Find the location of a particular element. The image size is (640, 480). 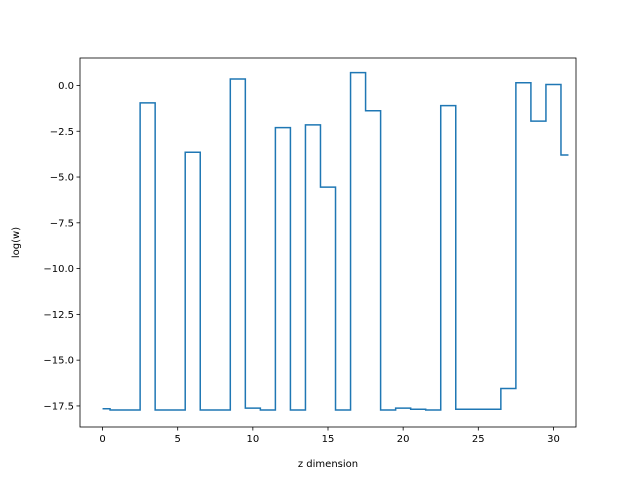

x-tick-label: 30 is located at coordinates (553, 439).